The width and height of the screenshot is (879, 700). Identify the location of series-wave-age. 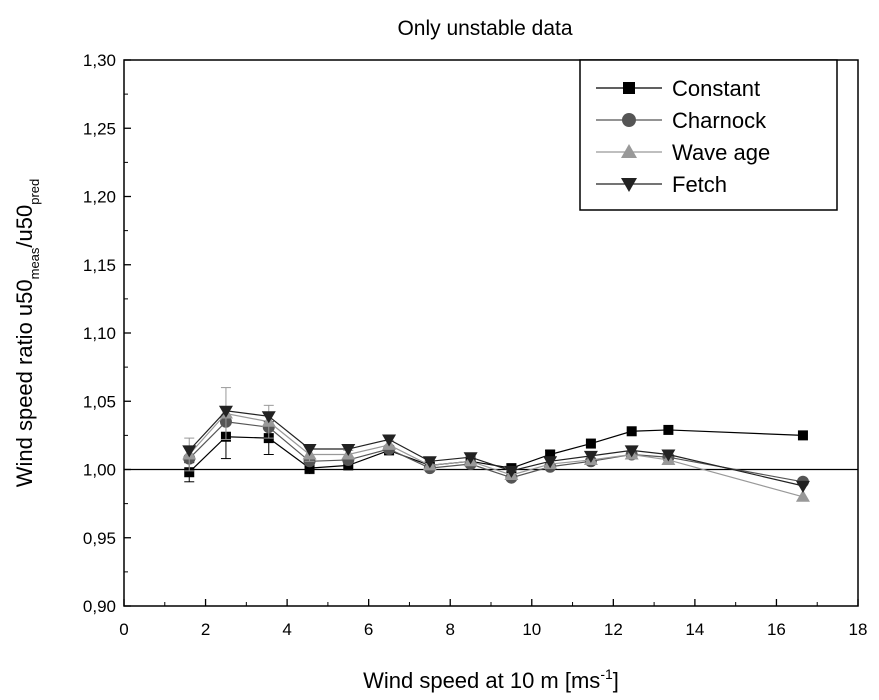
(496, 444).